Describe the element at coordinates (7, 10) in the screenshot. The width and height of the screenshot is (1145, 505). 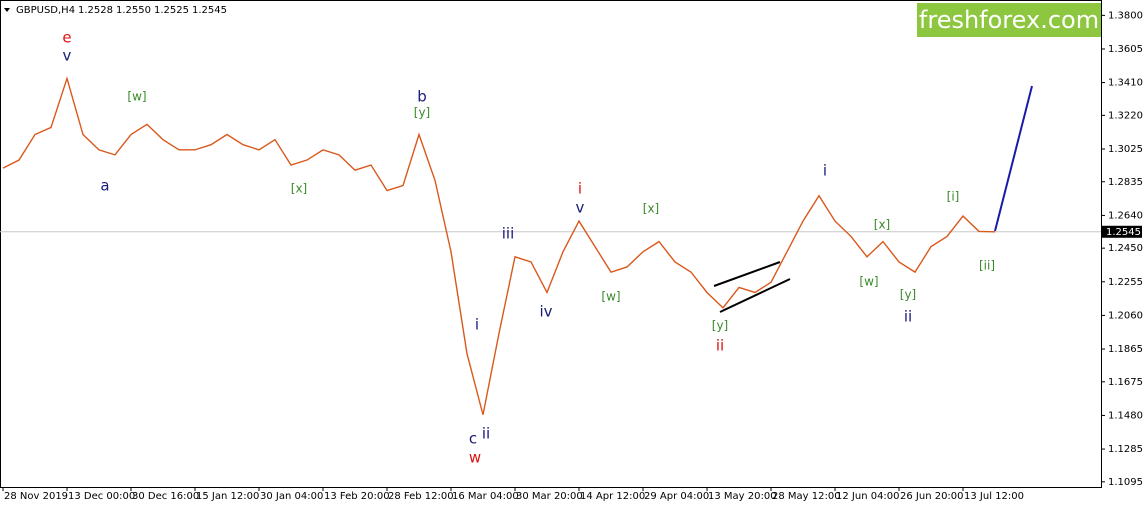
I see `menu-arrow` at that location.